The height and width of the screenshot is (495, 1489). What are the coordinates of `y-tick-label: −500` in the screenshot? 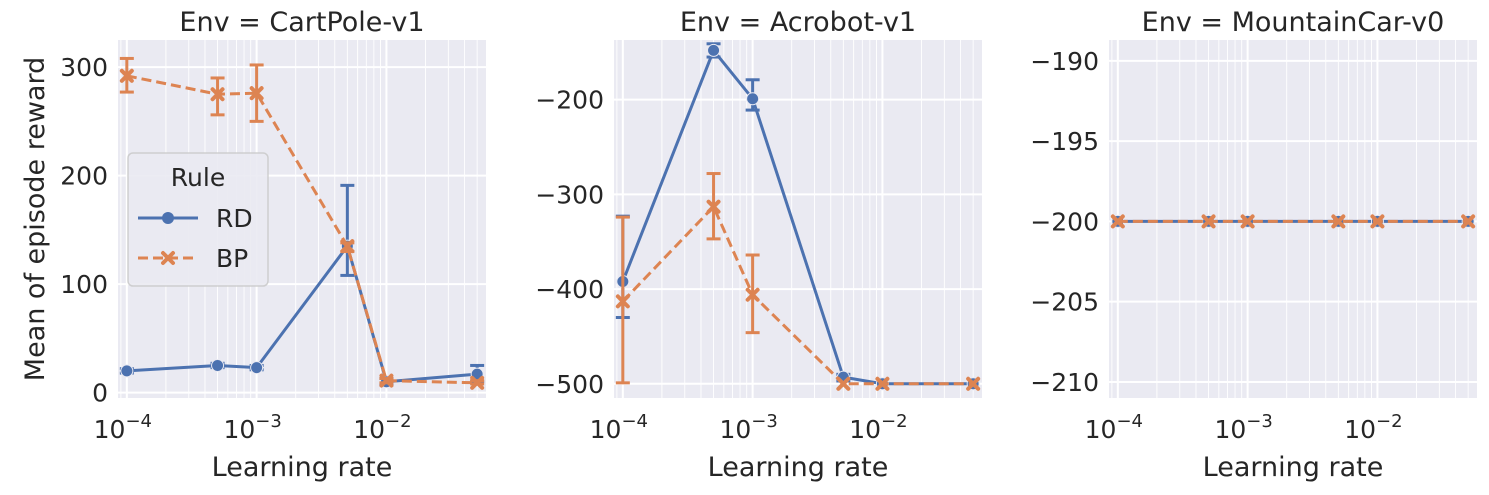 It's located at (569, 384).